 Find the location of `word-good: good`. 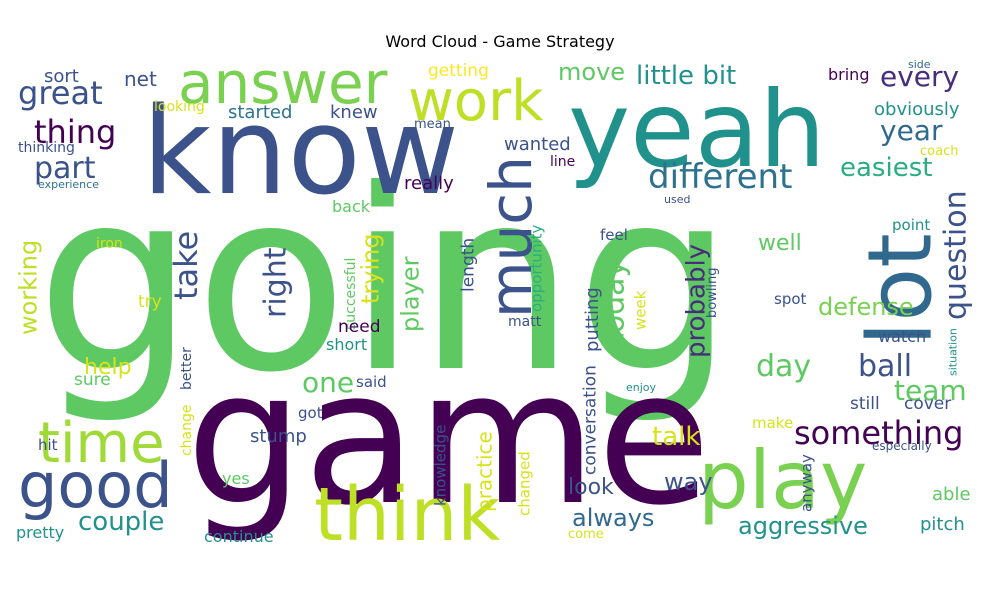

word-good: good is located at coordinates (95, 485).